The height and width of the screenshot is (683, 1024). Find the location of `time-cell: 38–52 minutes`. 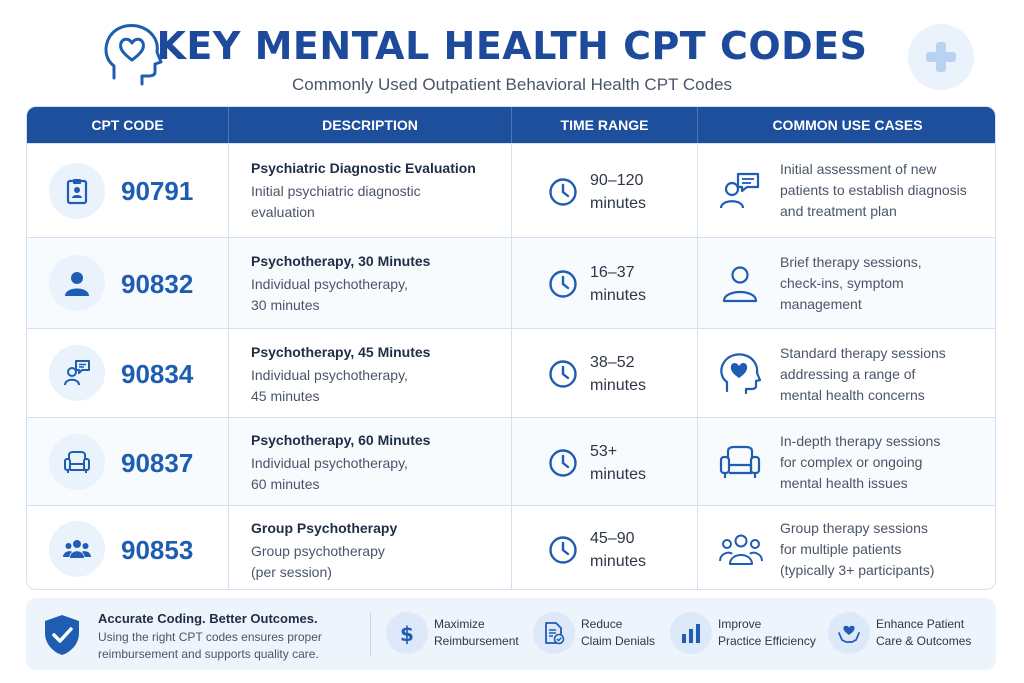

time-cell: 38–52 minutes is located at coordinates (604, 373).